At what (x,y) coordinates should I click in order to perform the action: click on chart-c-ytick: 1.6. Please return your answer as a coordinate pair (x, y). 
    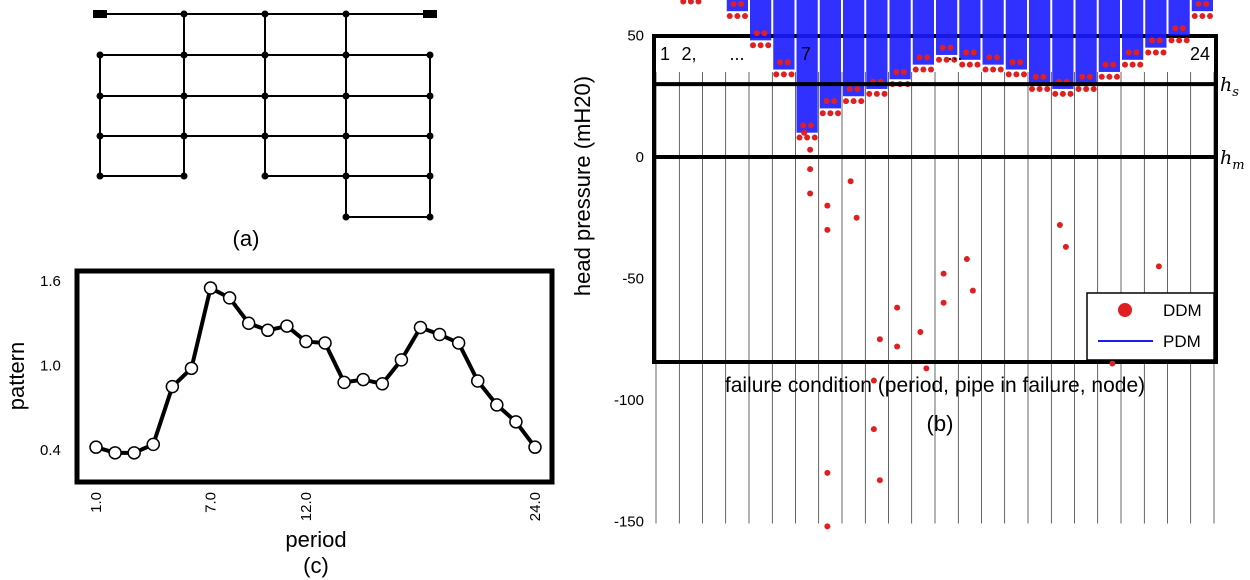
    Looking at the image, I should click on (50, 281).